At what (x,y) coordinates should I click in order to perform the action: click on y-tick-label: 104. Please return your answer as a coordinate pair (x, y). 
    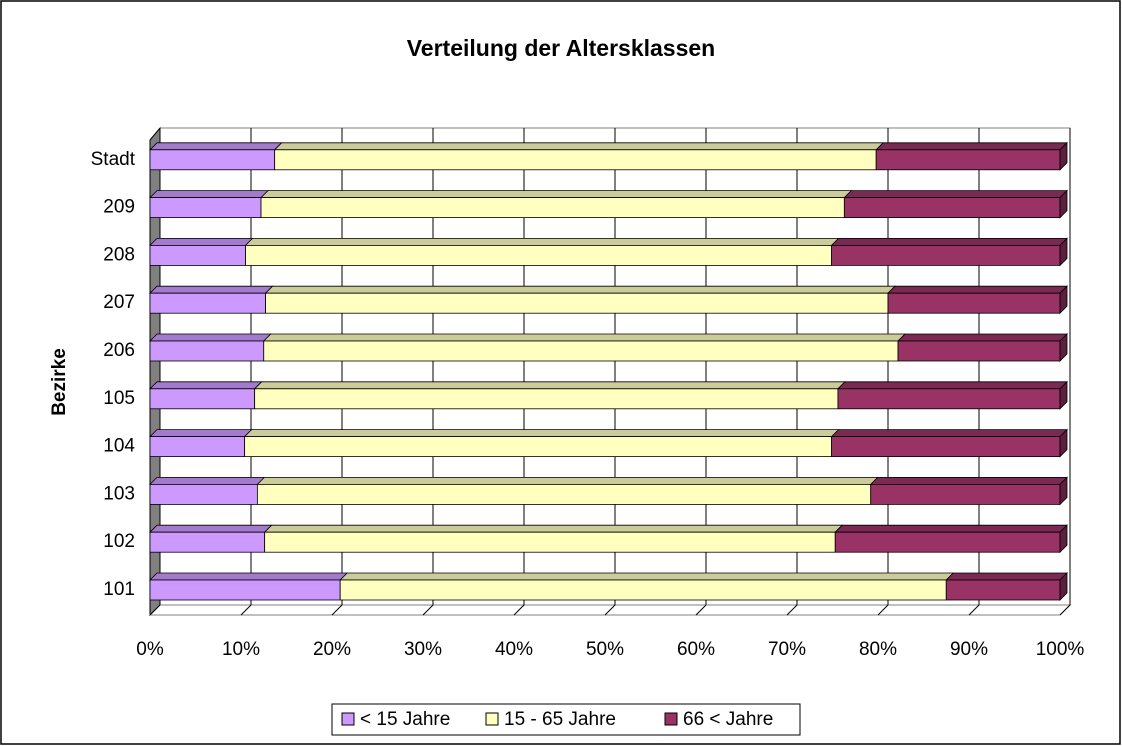
    Looking at the image, I should click on (119, 446).